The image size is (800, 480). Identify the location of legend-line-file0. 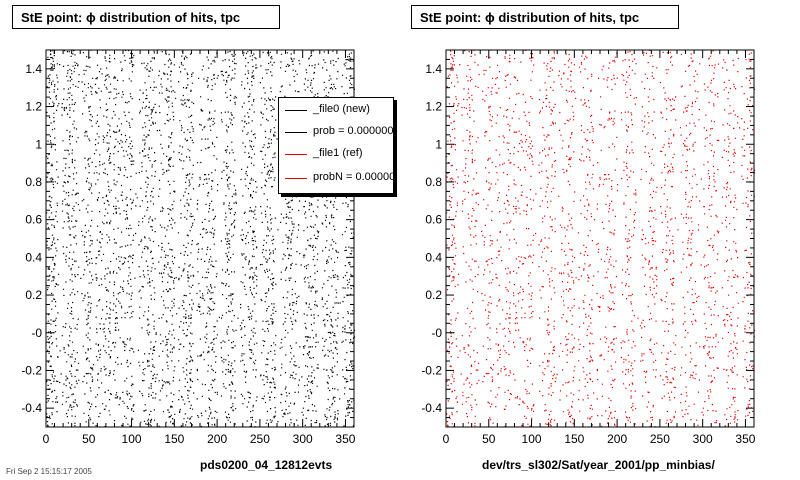
(296, 110).